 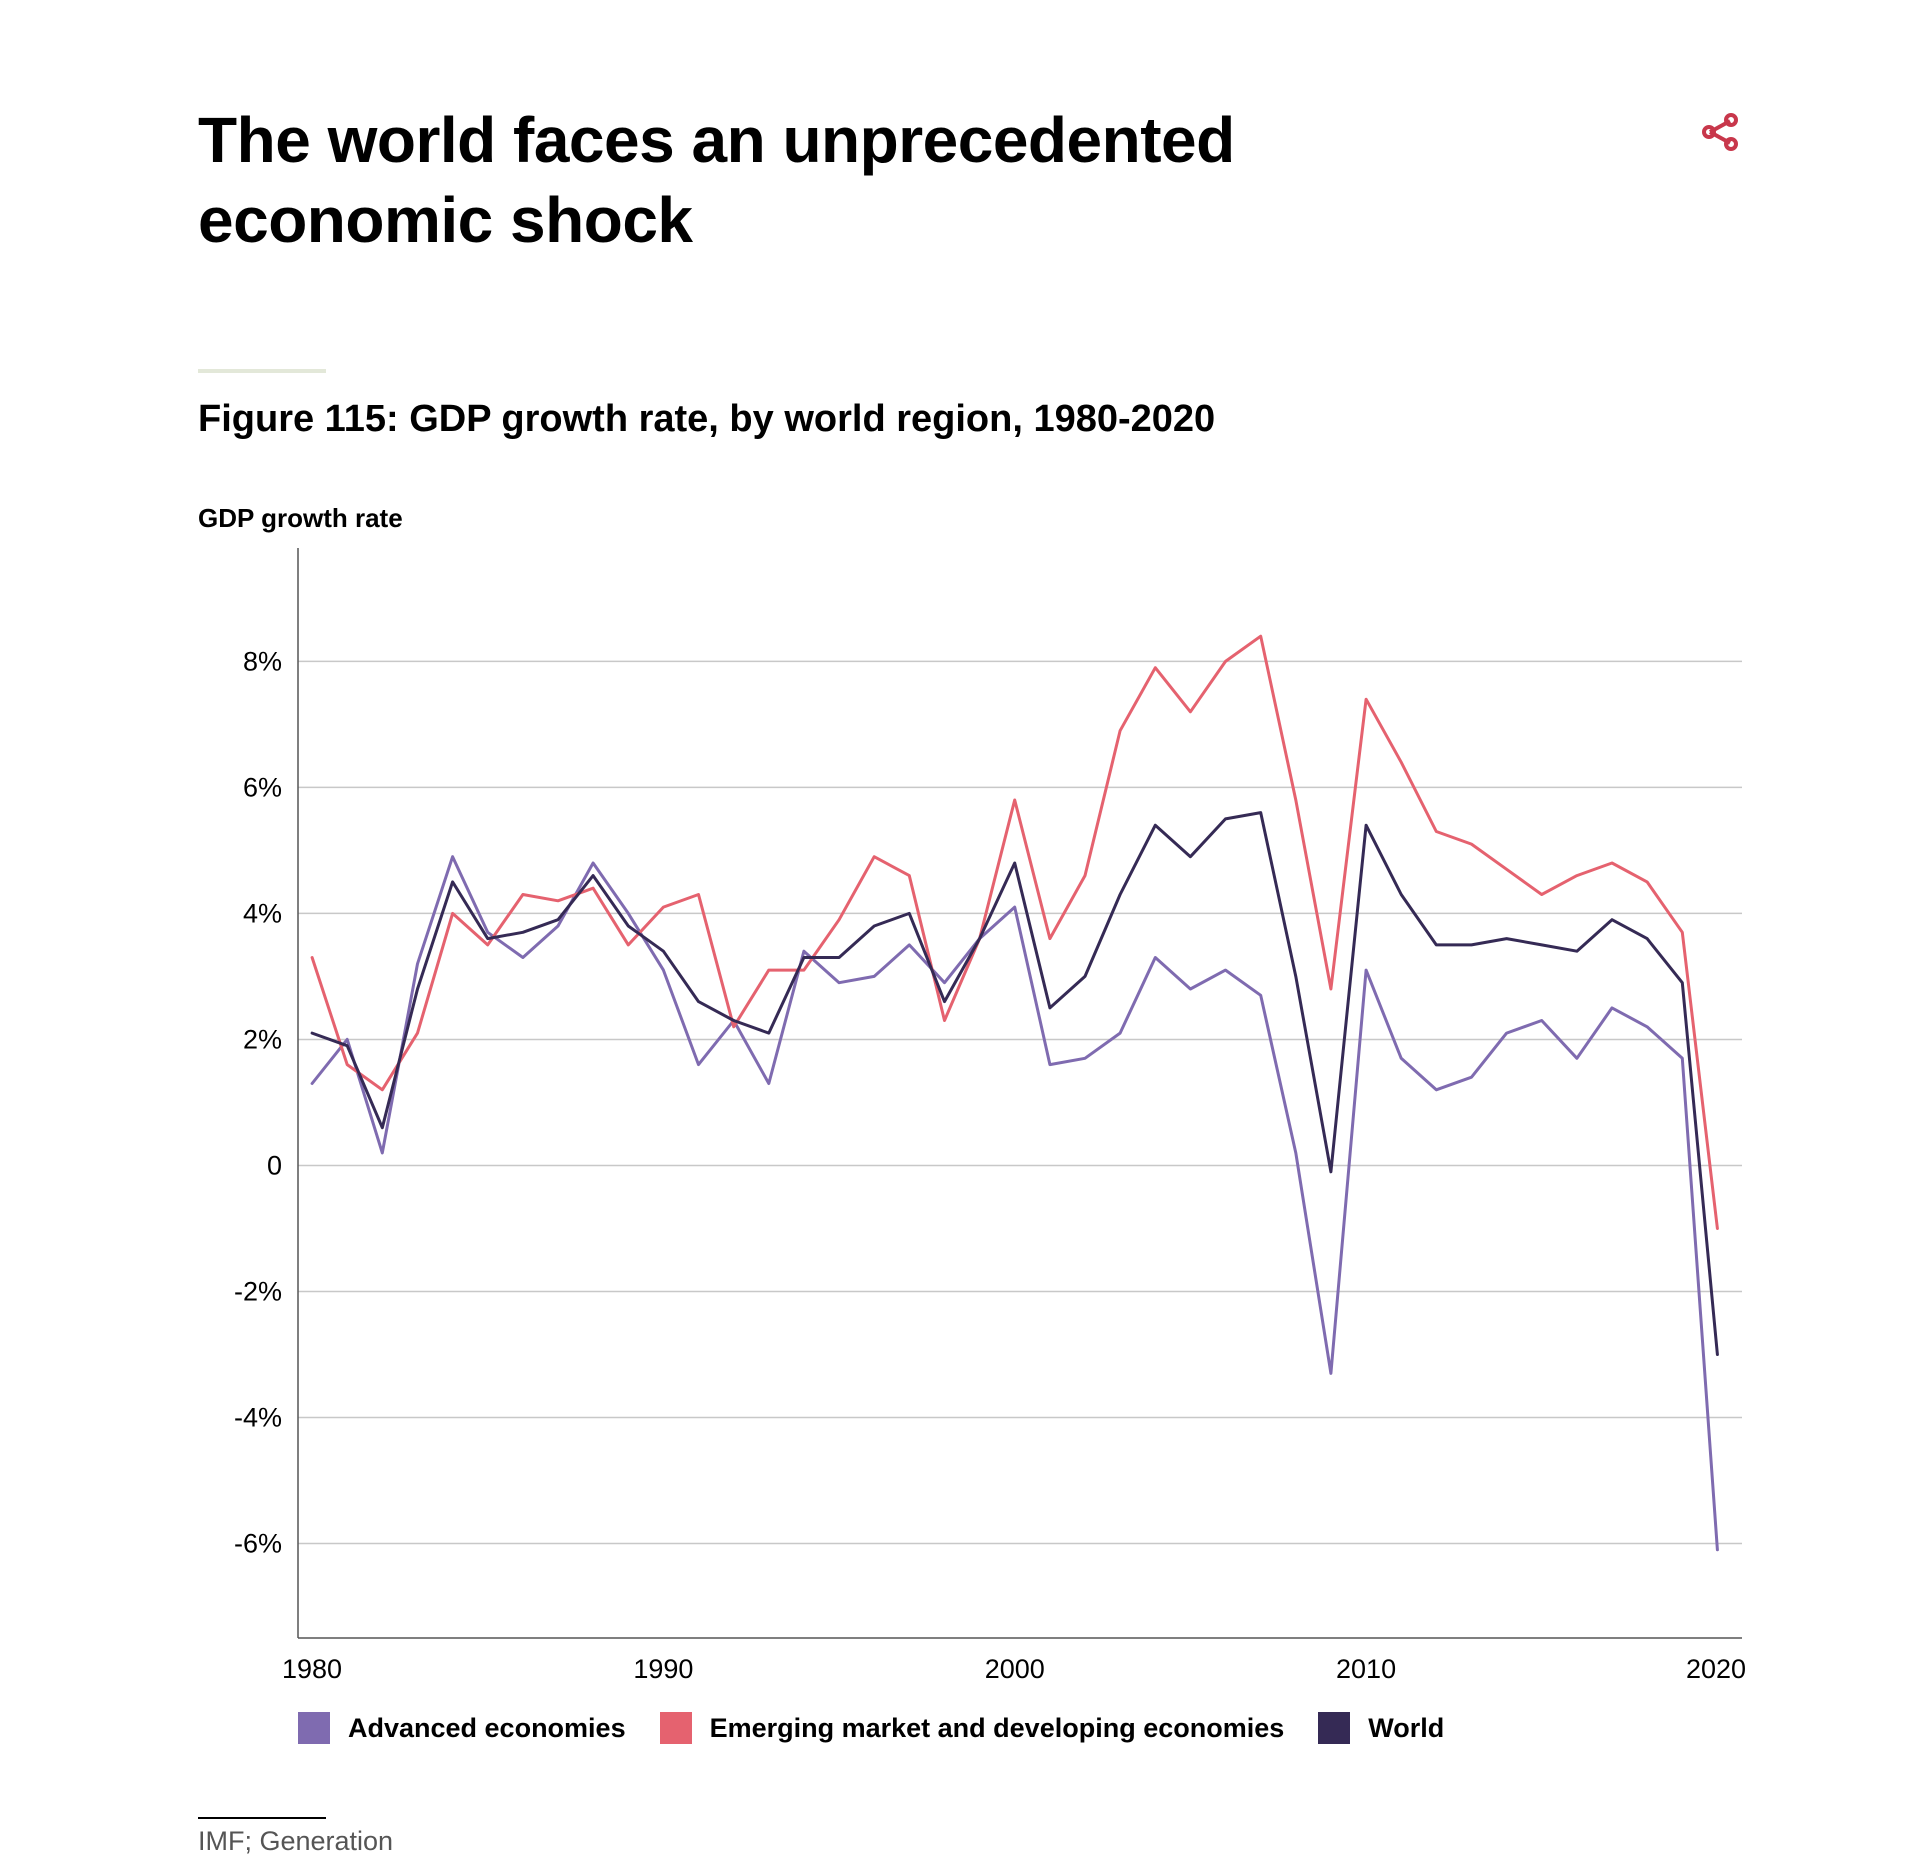 What do you see at coordinates (258, 1417) in the screenshot?
I see `y-tick-label: -4%` at bounding box center [258, 1417].